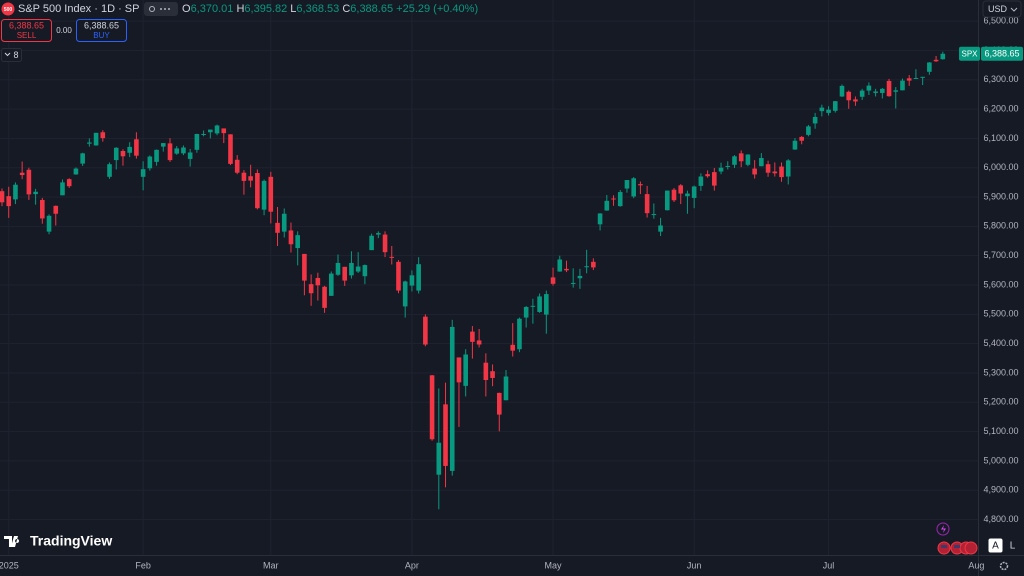 This screenshot has height=576, width=1024. What do you see at coordinates (1000, 79) in the screenshot?
I see `y-tick-label: 6,300.00` at bounding box center [1000, 79].